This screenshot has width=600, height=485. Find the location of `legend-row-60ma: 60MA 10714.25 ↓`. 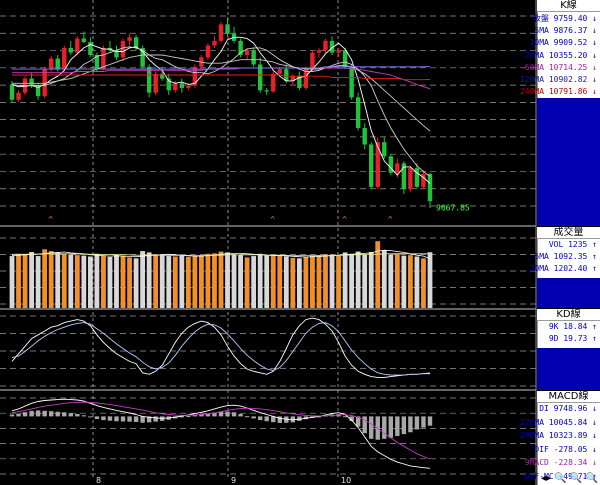

legend-row-60ma: 60MA 10714.25 ↓ is located at coordinates (560, 67).